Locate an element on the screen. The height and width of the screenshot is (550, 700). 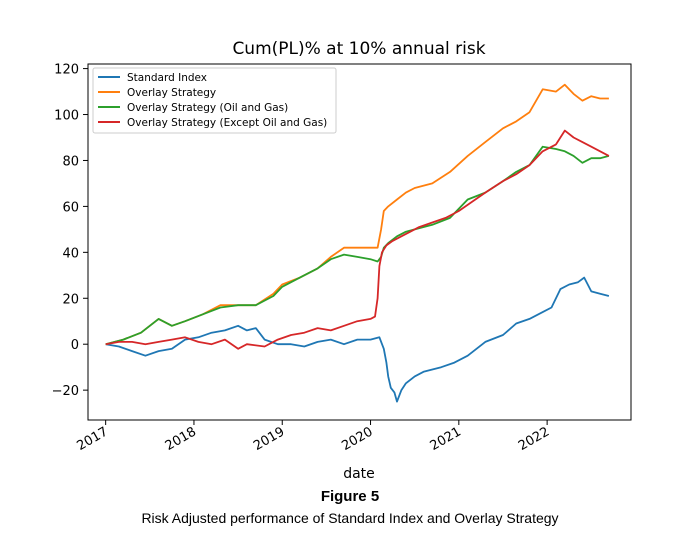
x-tick-label: 2020 is located at coordinates (357, 439).